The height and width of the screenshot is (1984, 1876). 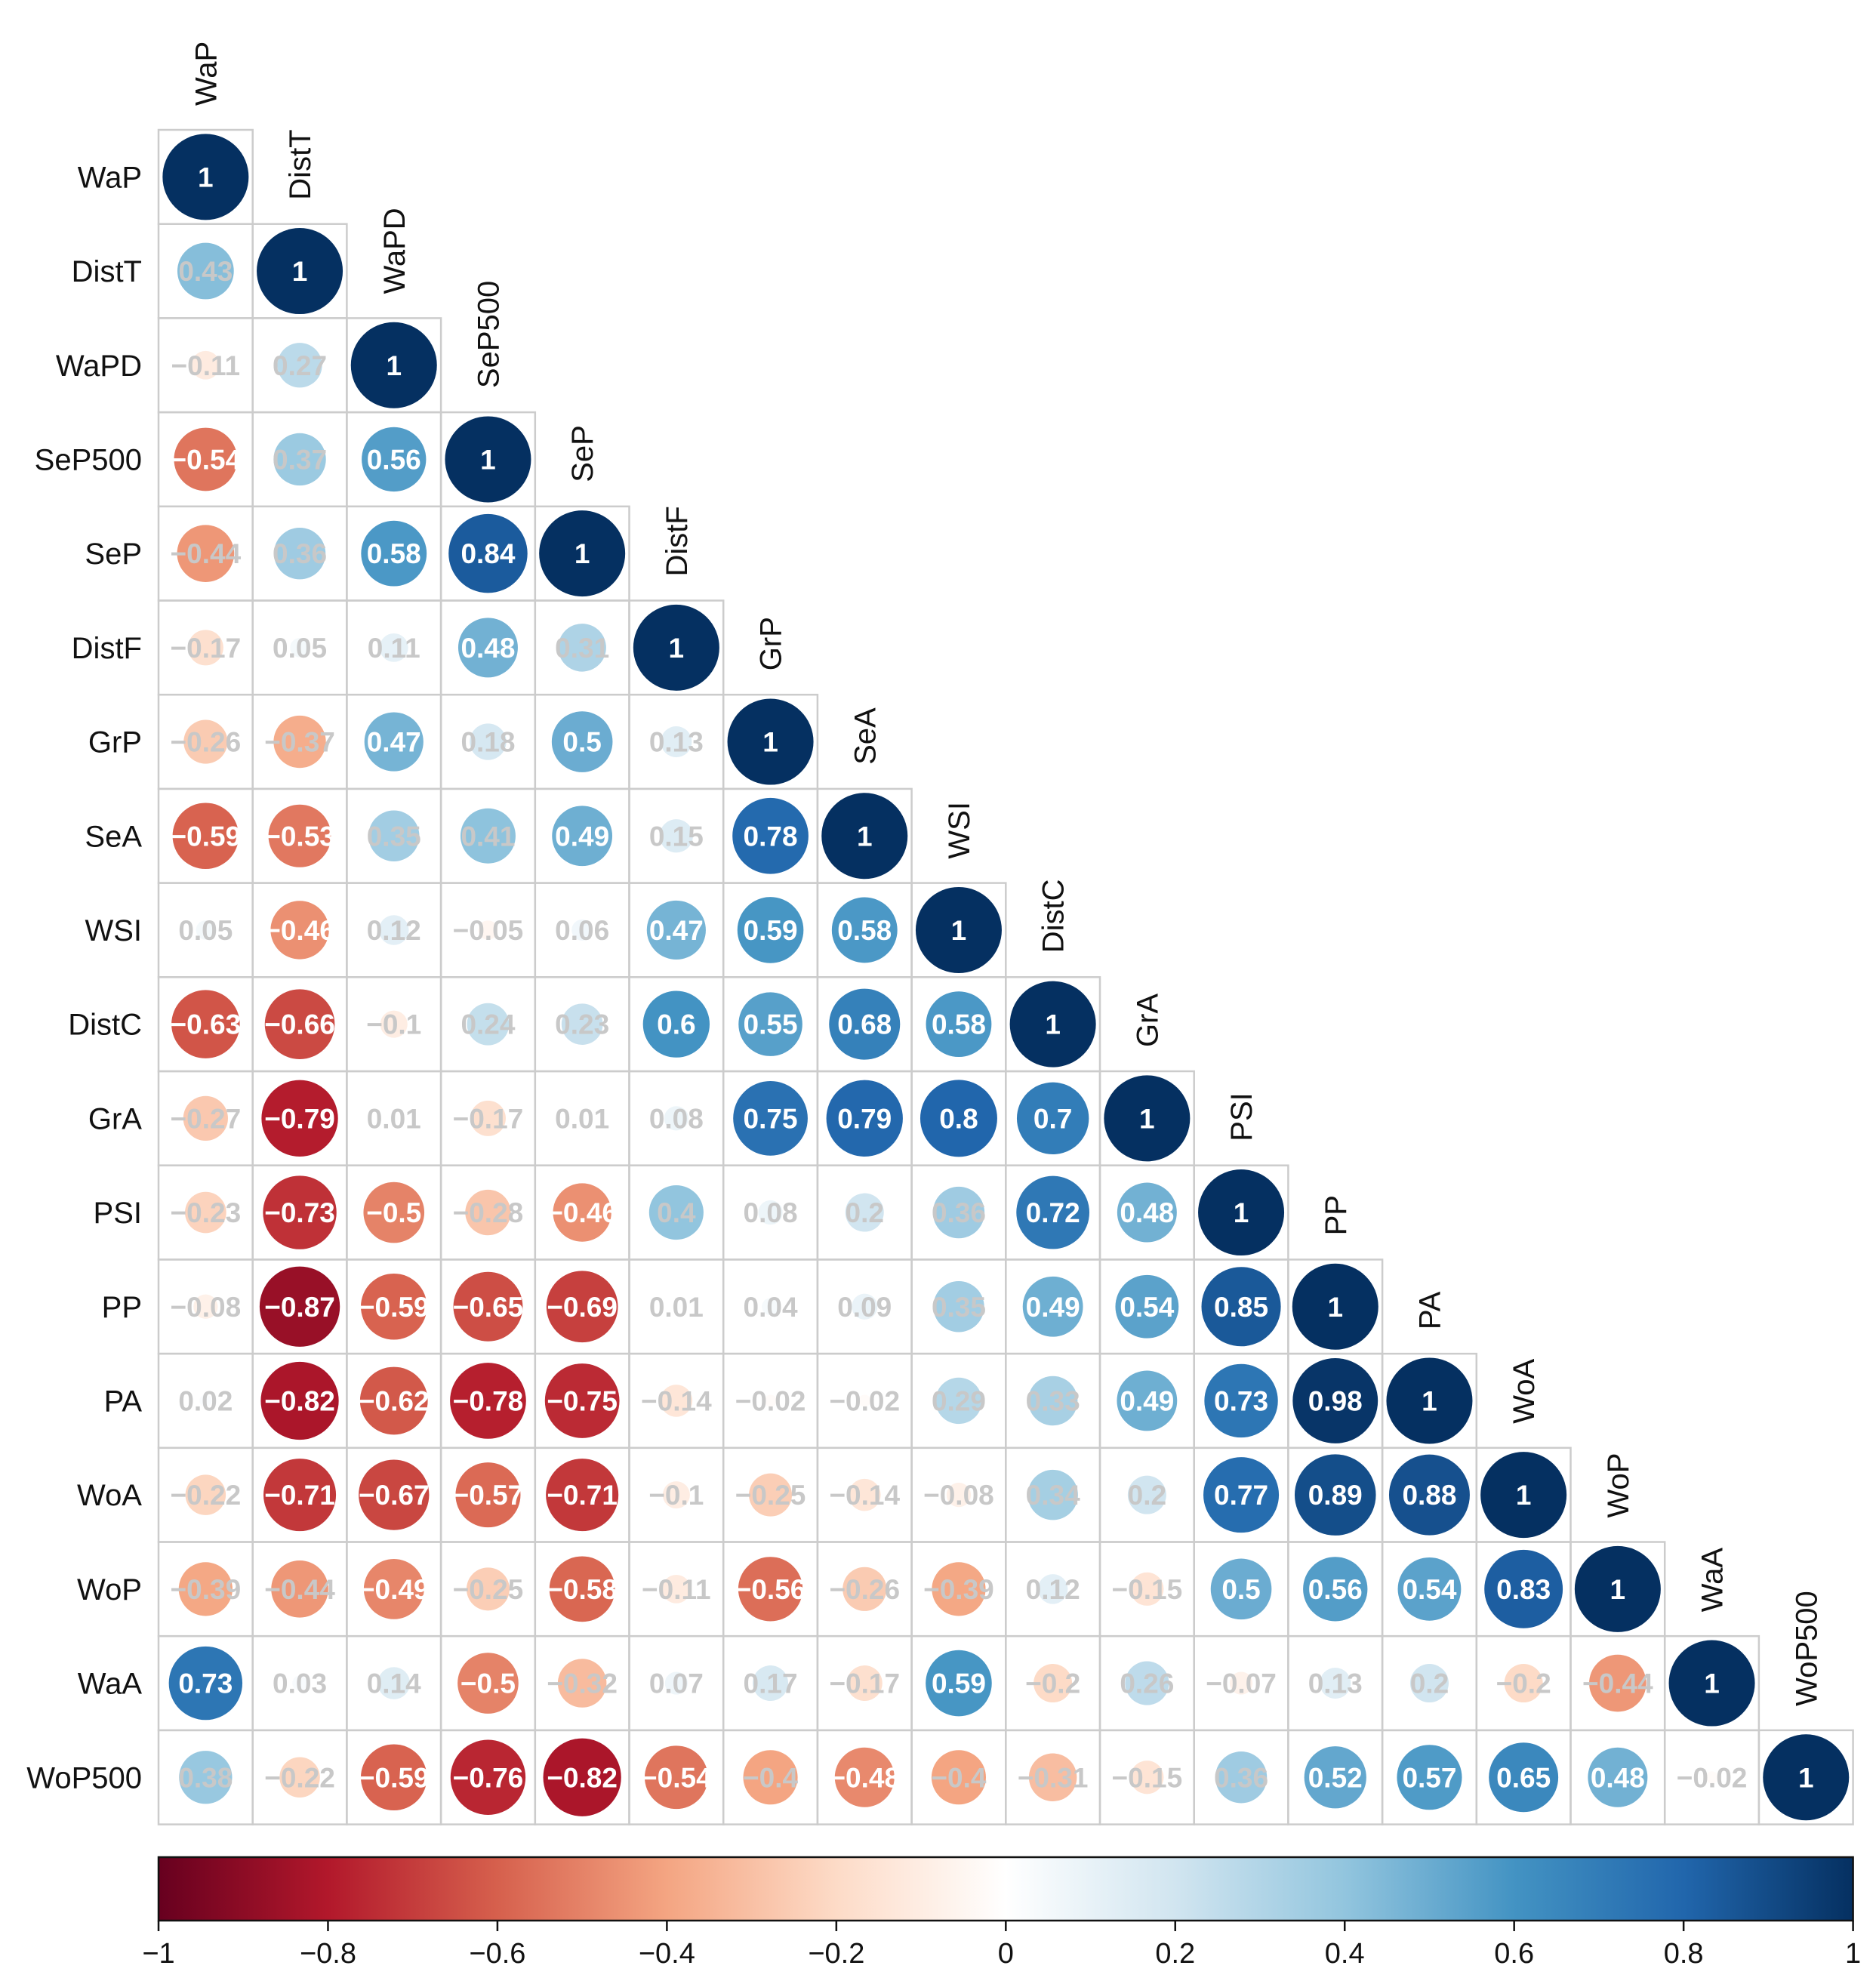 What do you see at coordinates (676, 1684) in the screenshot?
I see `corr-value-WaA-DistF: 0.07` at bounding box center [676, 1684].